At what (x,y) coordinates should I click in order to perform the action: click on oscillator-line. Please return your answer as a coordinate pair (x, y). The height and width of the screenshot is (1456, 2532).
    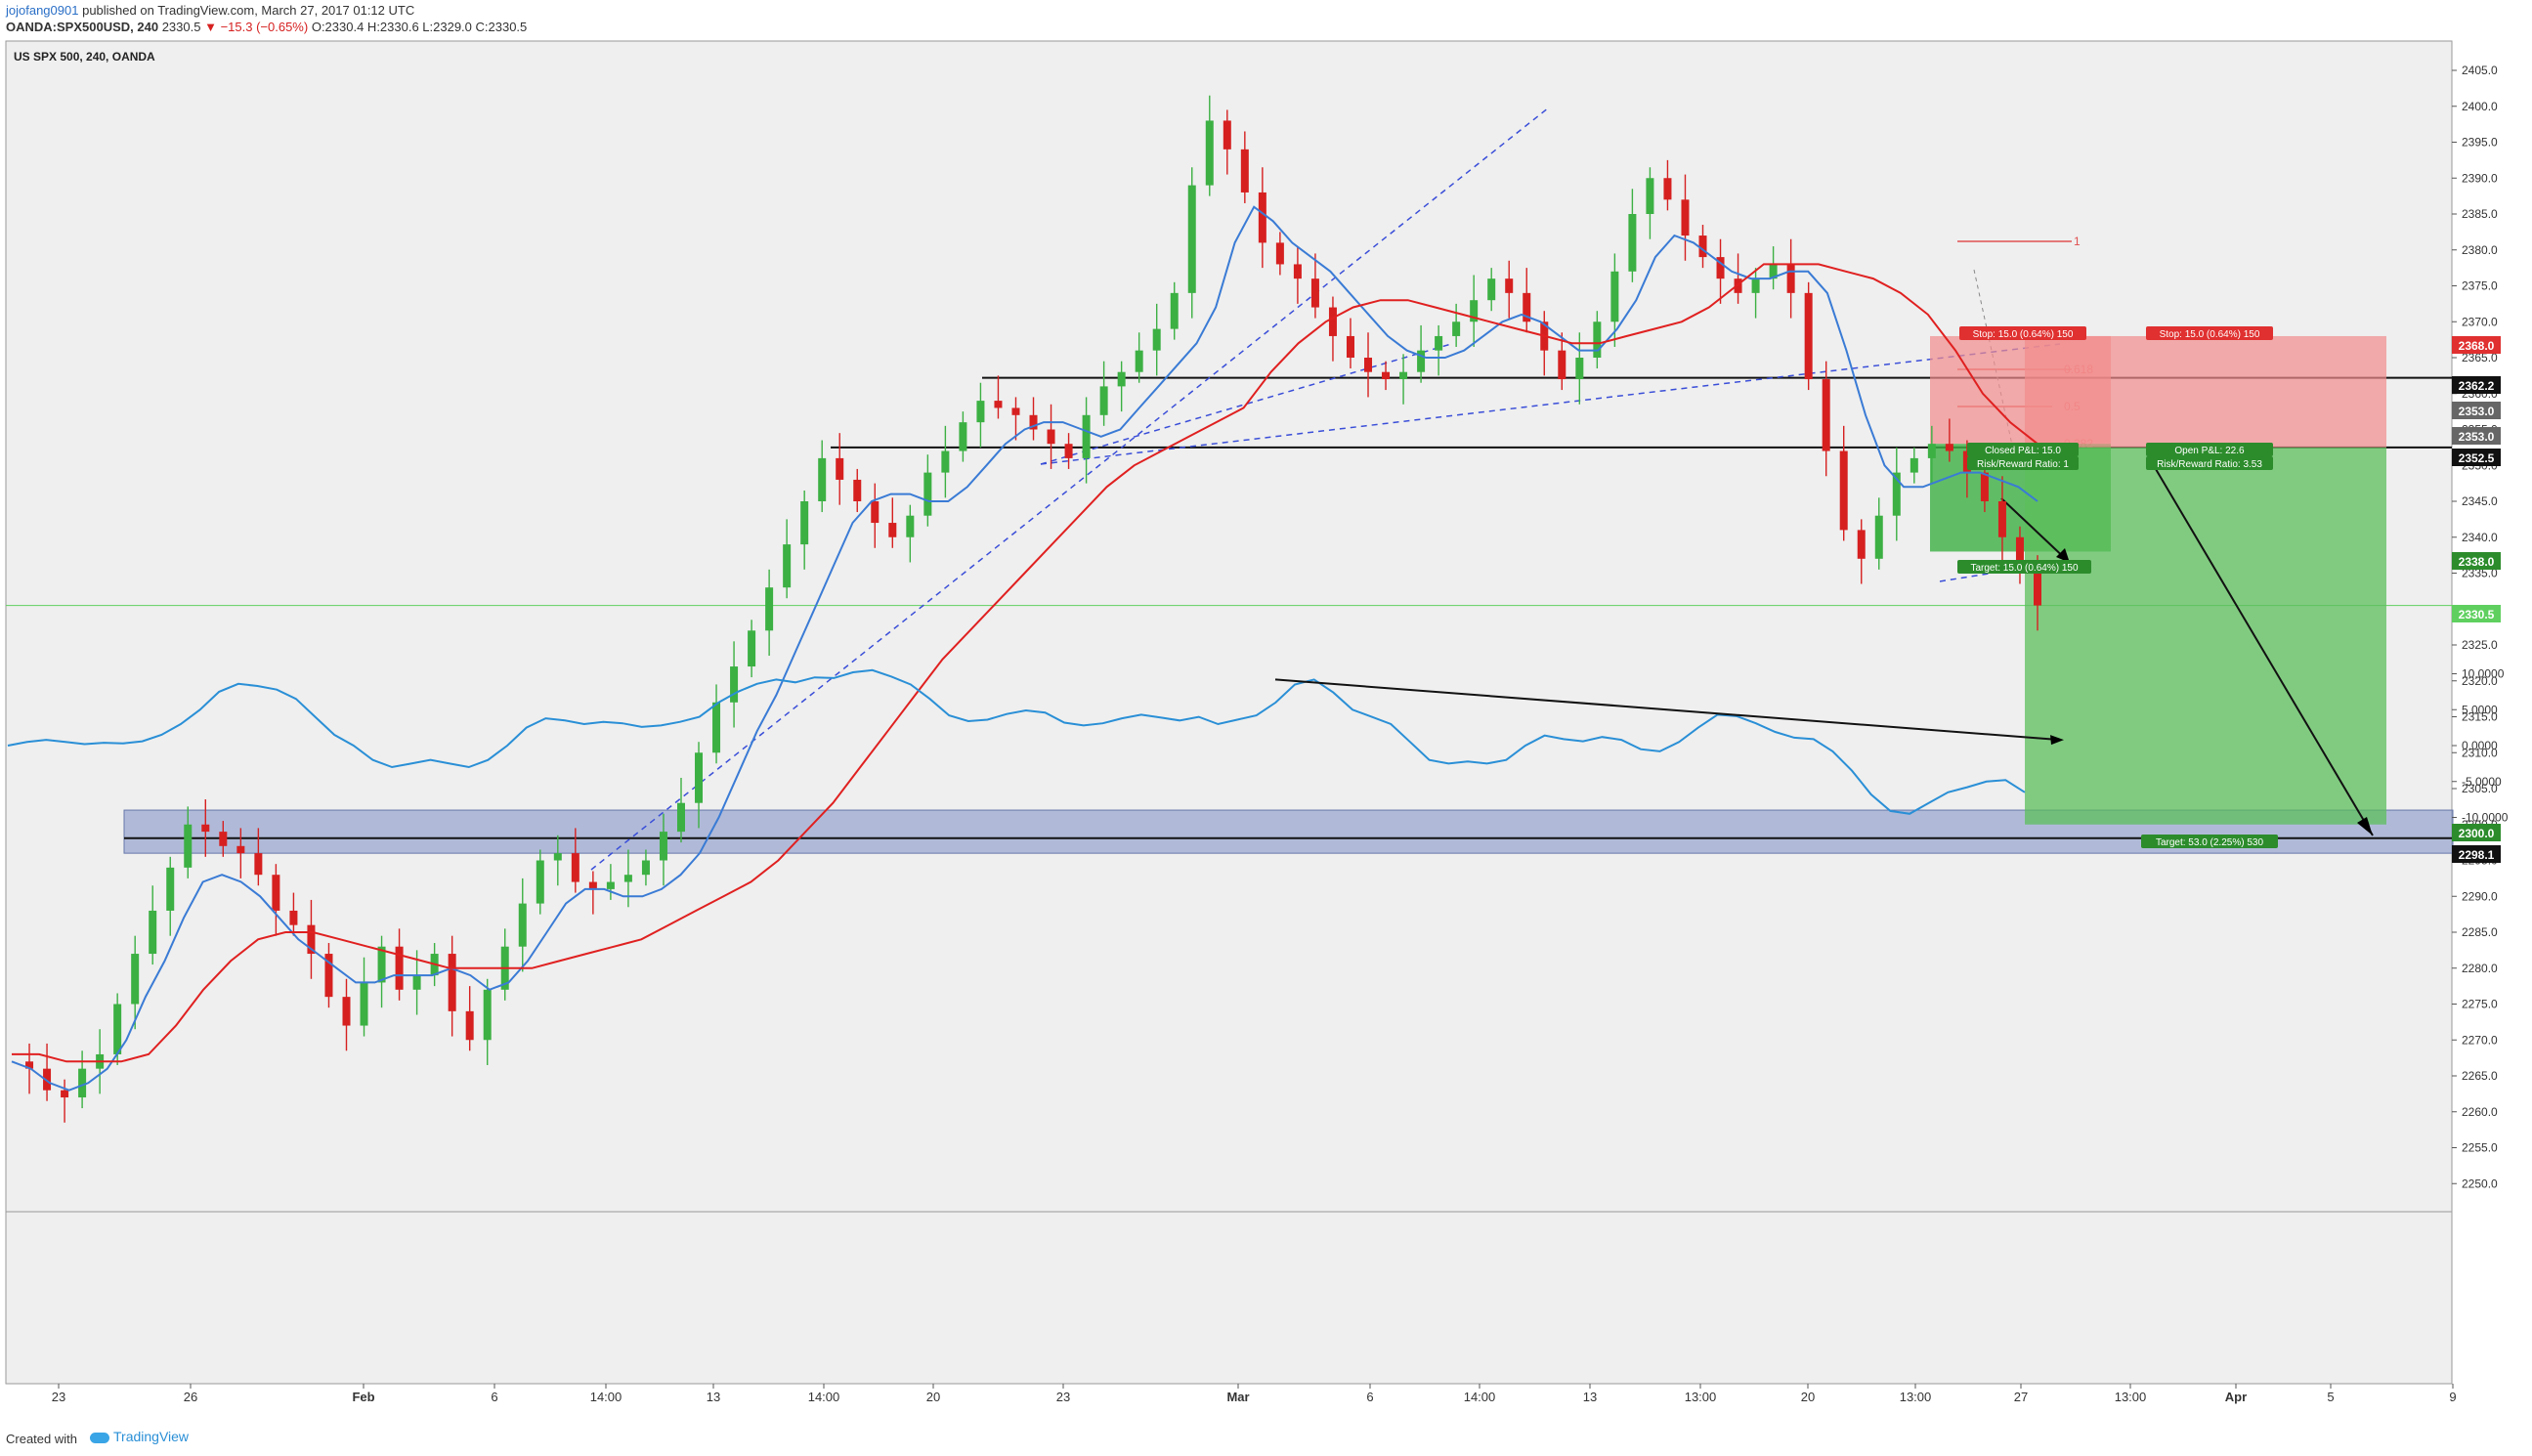
    Looking at the image, I should click on (1016, 741).